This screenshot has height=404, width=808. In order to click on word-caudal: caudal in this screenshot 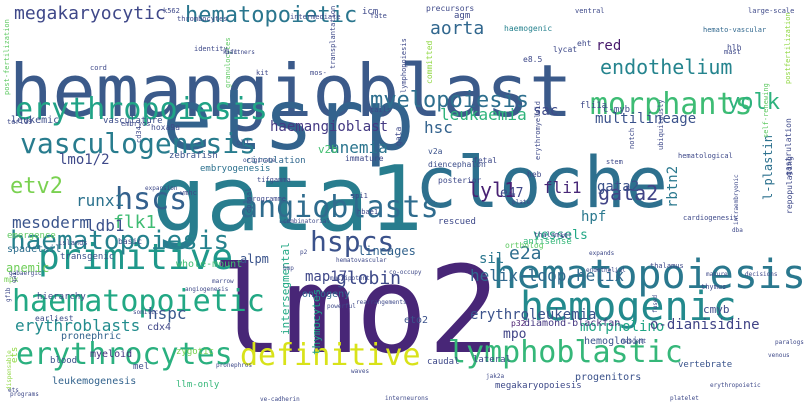, I will do `click(443, 362)`.